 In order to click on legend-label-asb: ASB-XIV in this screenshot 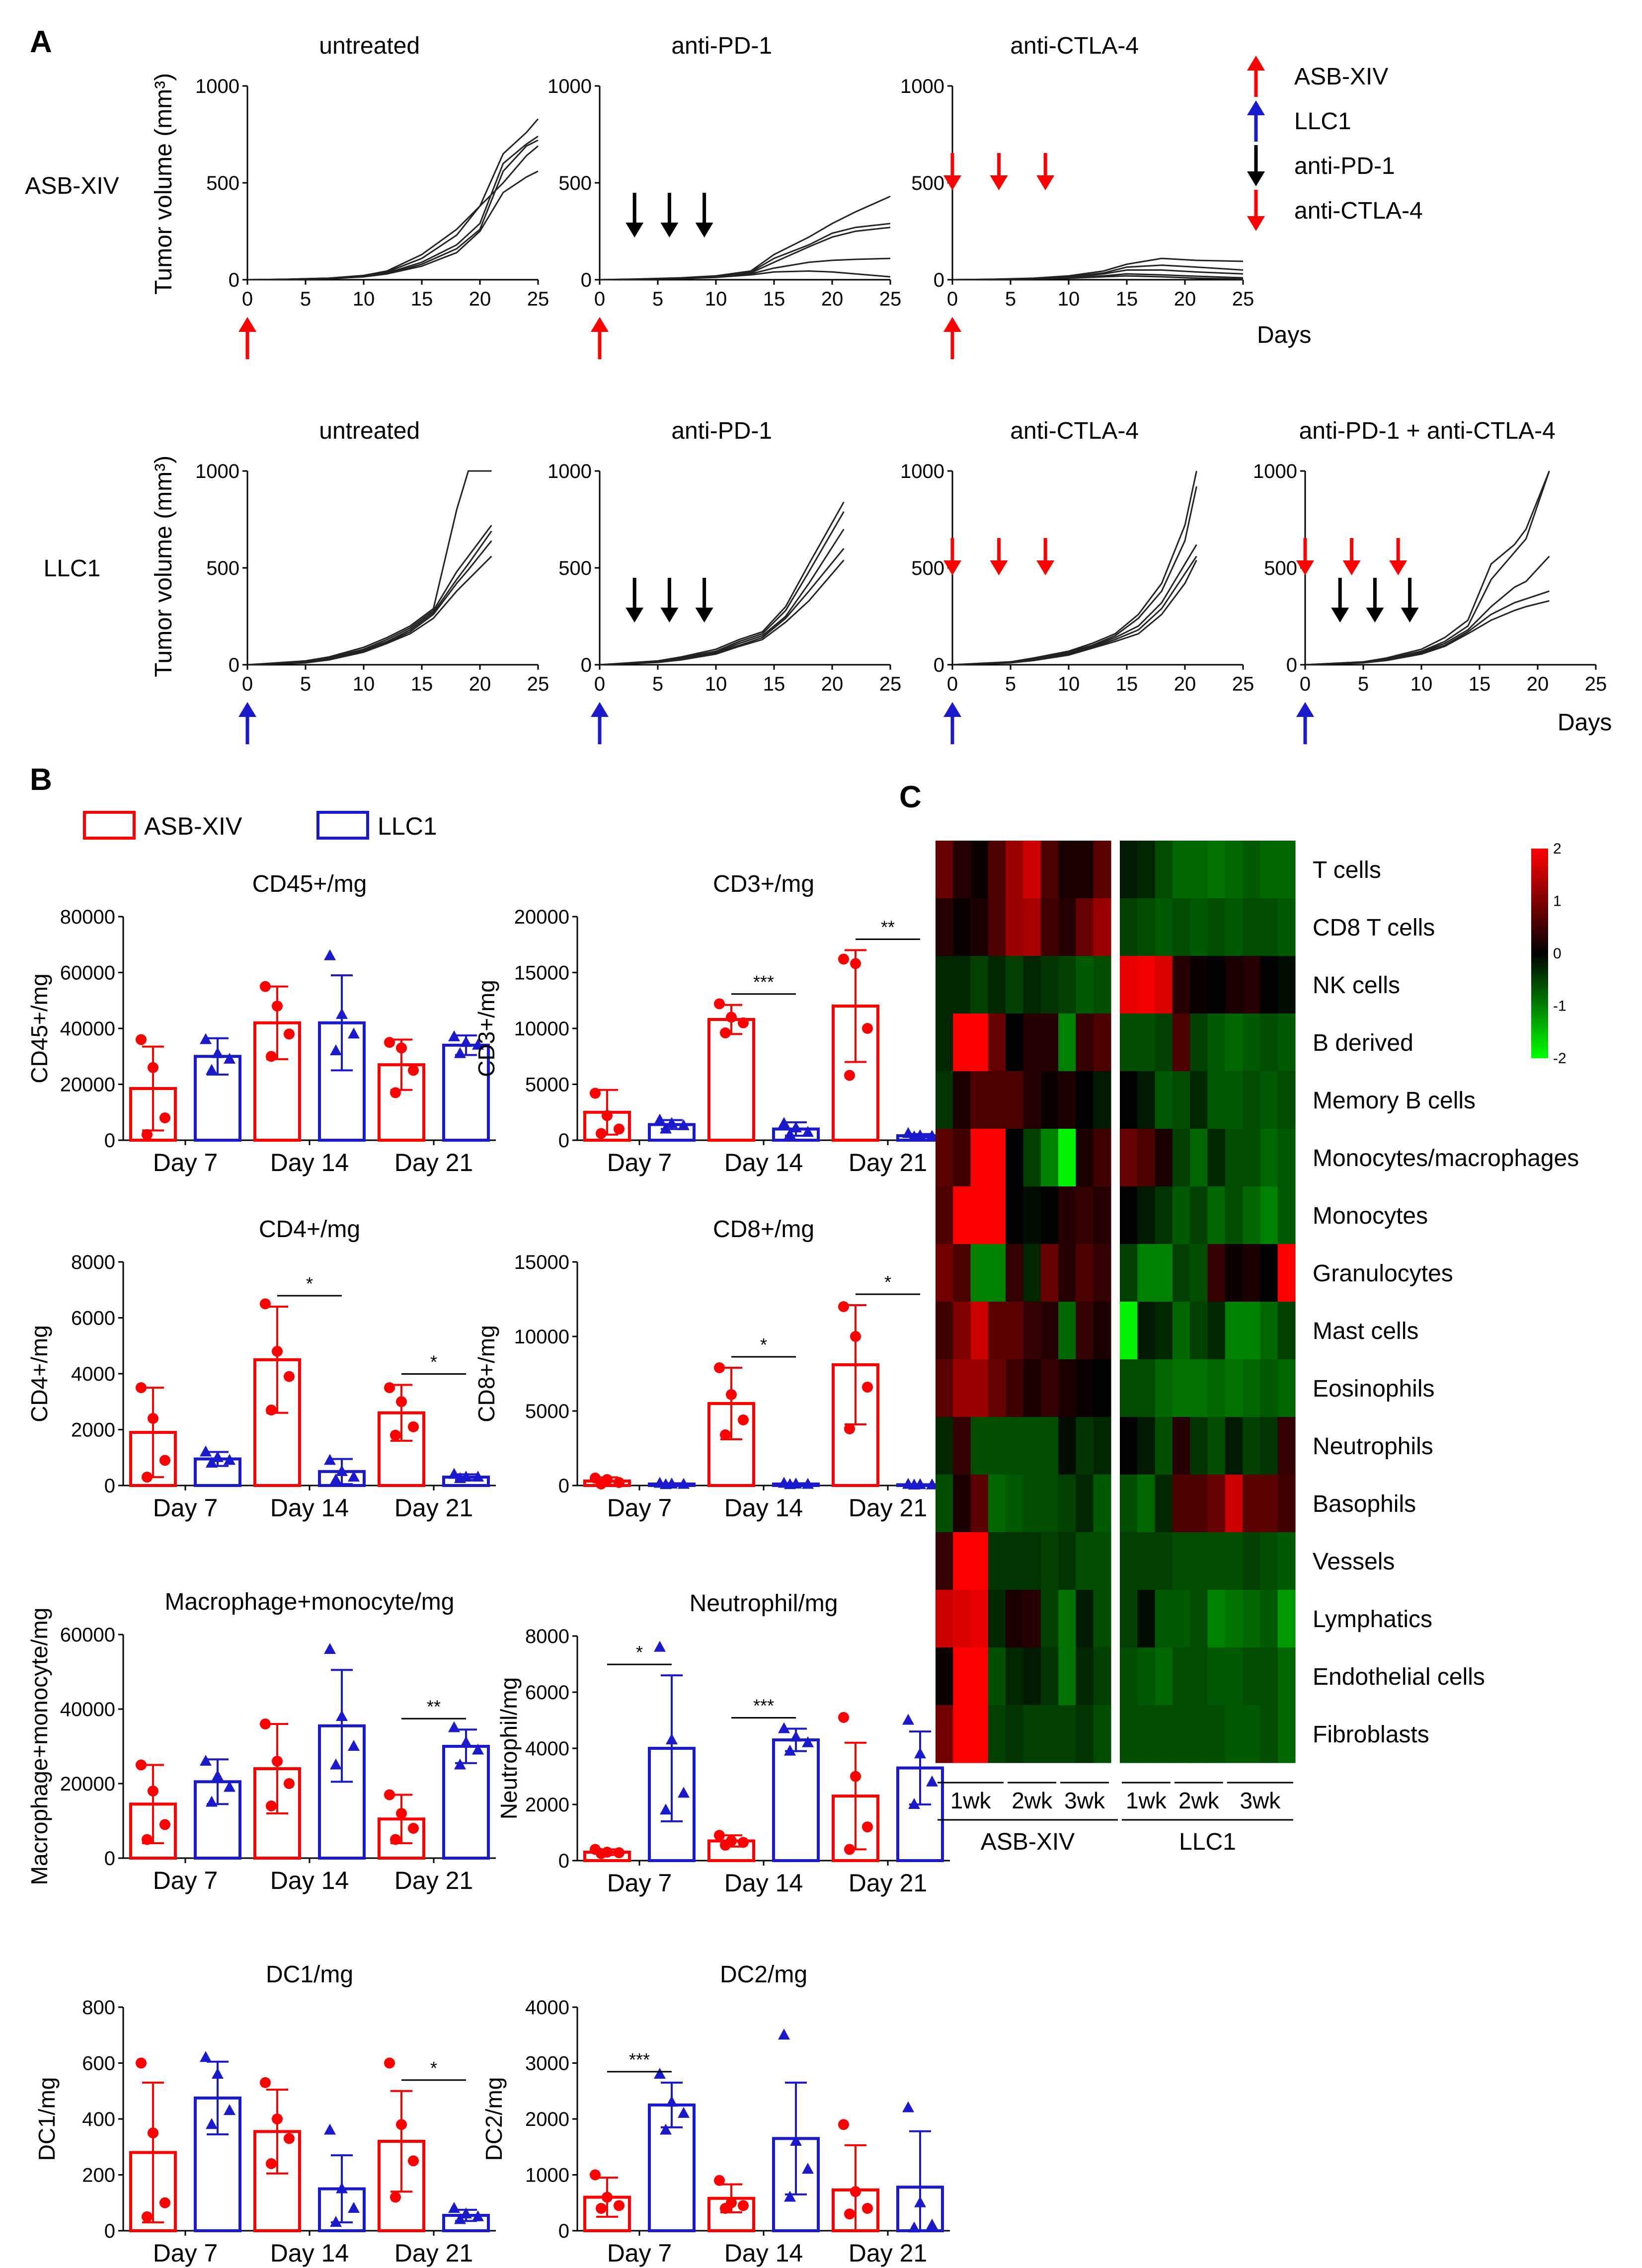, I will do `click(193, 826)`.